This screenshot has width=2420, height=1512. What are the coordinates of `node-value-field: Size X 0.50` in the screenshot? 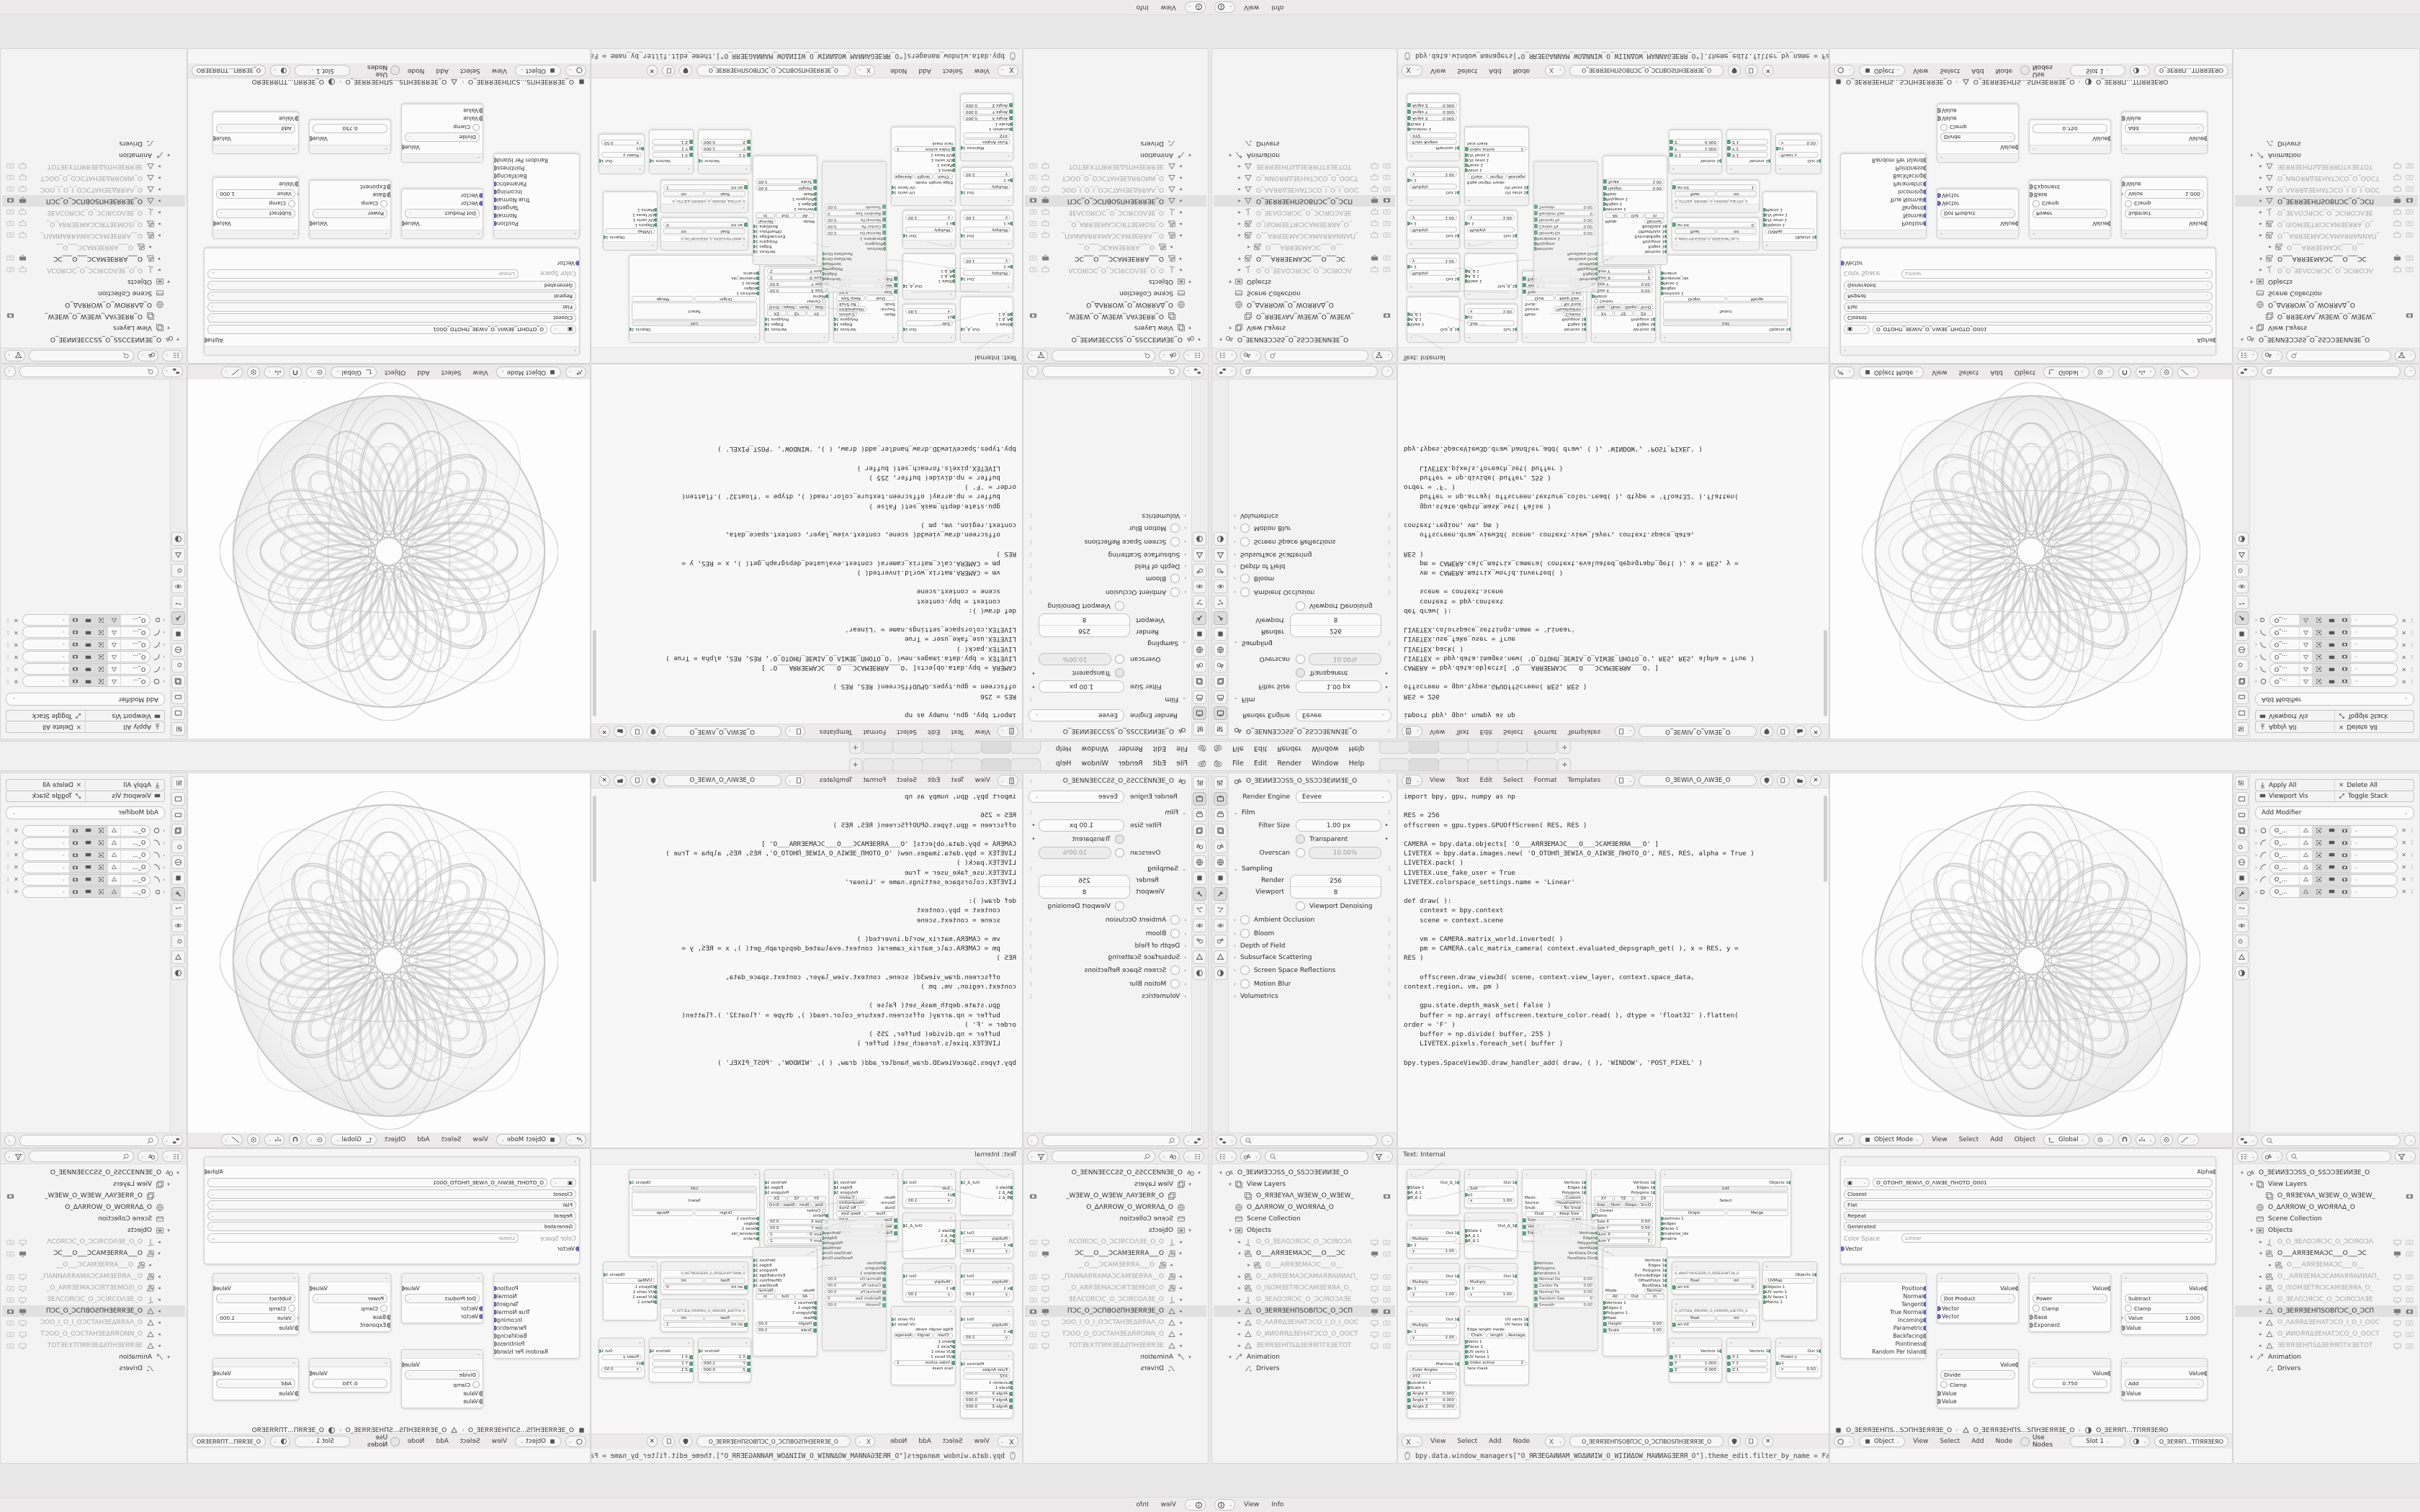 It's located at (798, 290).